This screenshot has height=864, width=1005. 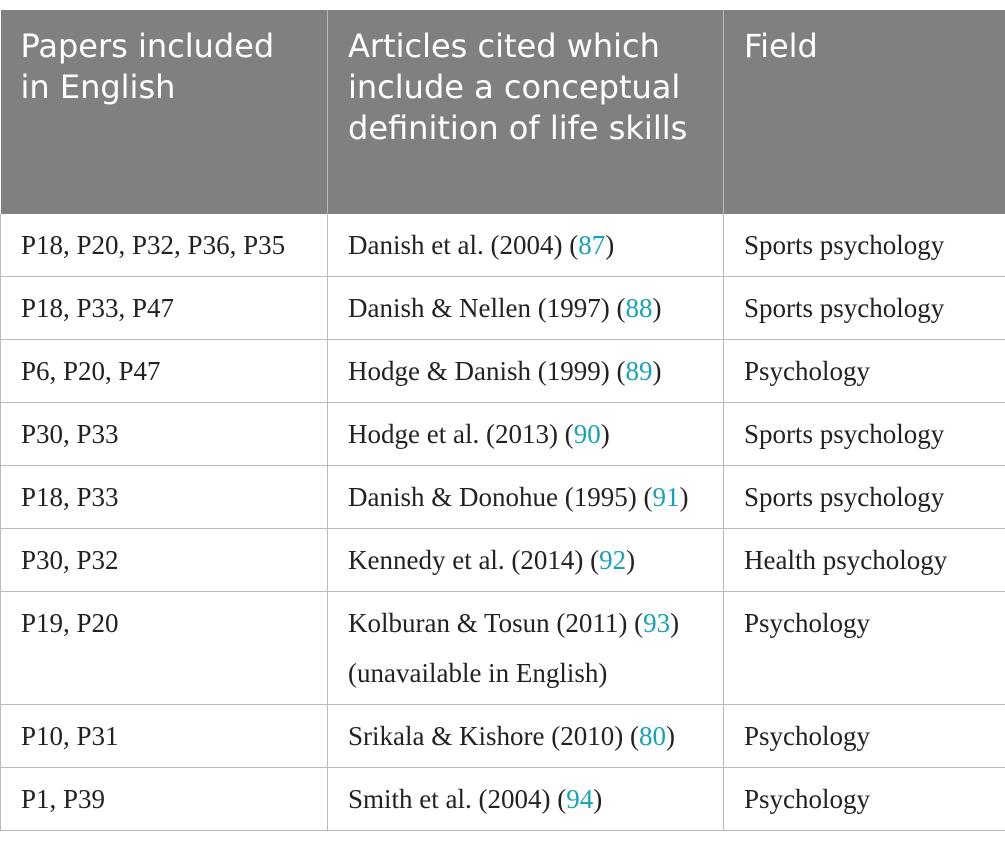 What do you see at coordinates (864, 112) in the screenshot?
I see `header-field: Field` at bounding box center [864, 112].